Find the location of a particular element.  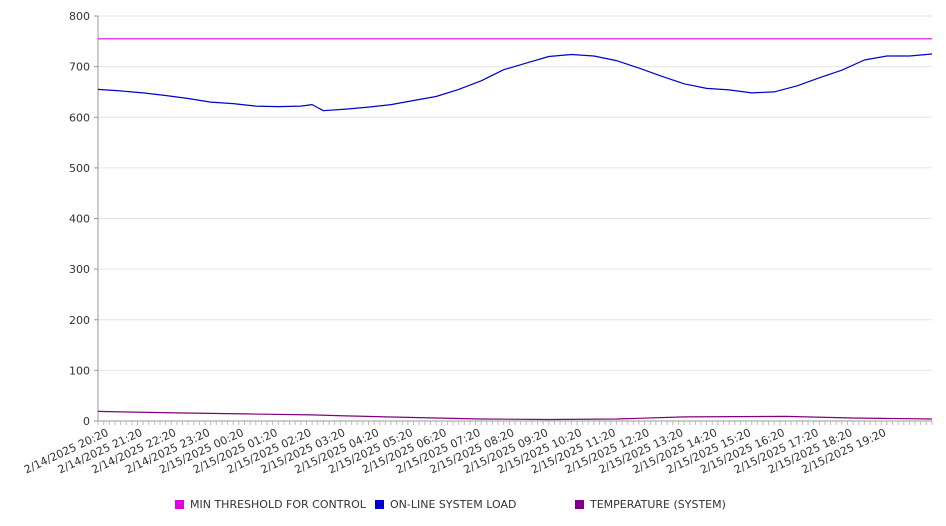

y-tick-label: 400 is located at coordinates (79, 219).